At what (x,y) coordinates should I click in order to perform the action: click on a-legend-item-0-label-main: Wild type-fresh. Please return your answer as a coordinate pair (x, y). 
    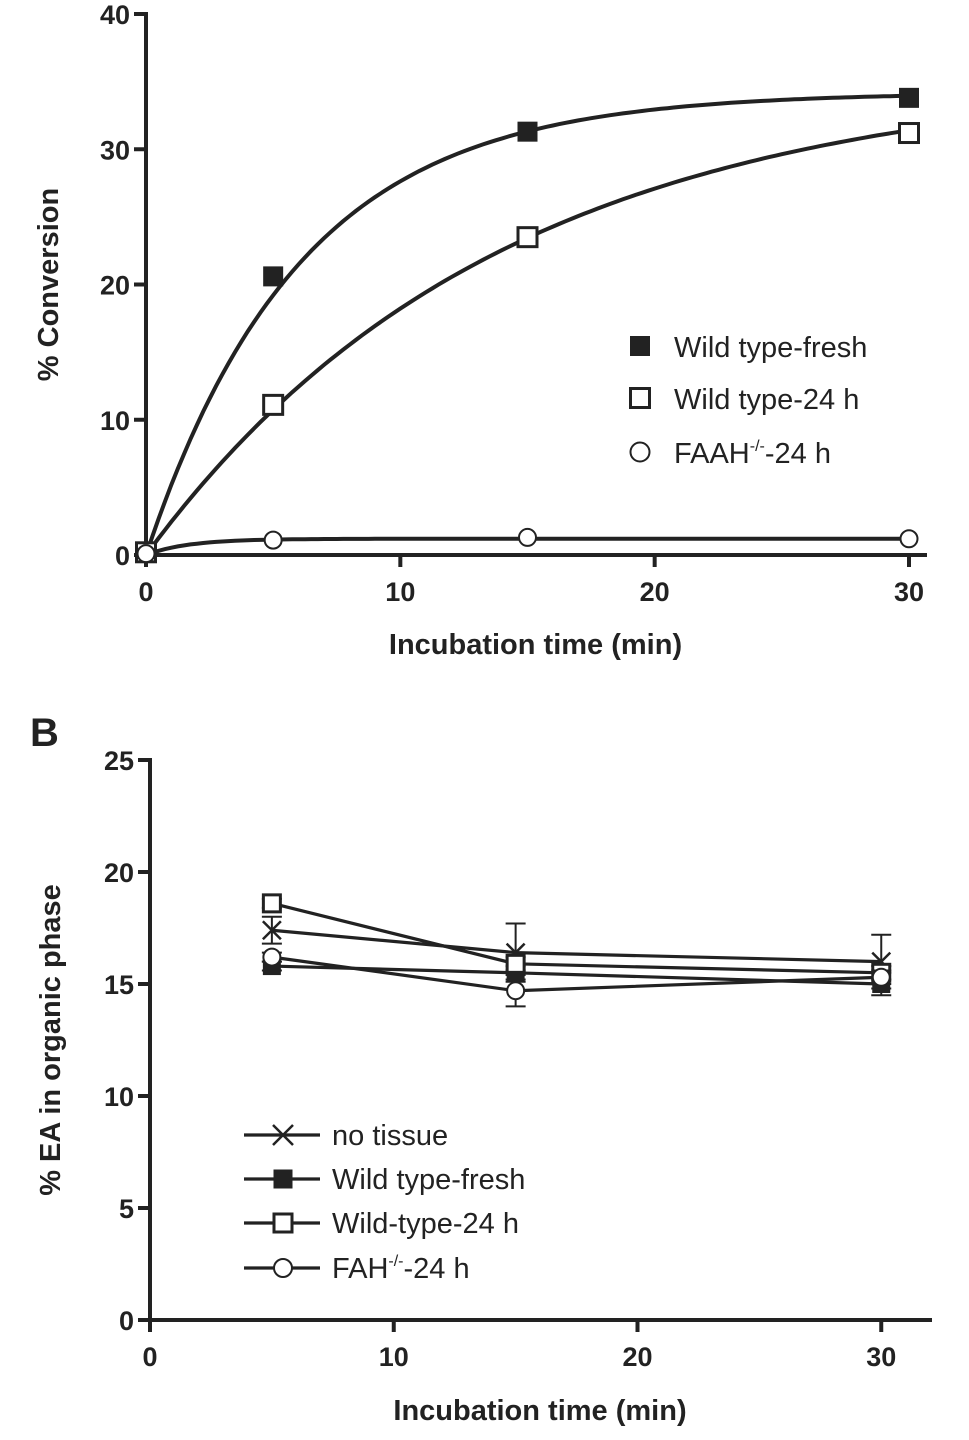
    Looking at the image, I should click on (770, 348).